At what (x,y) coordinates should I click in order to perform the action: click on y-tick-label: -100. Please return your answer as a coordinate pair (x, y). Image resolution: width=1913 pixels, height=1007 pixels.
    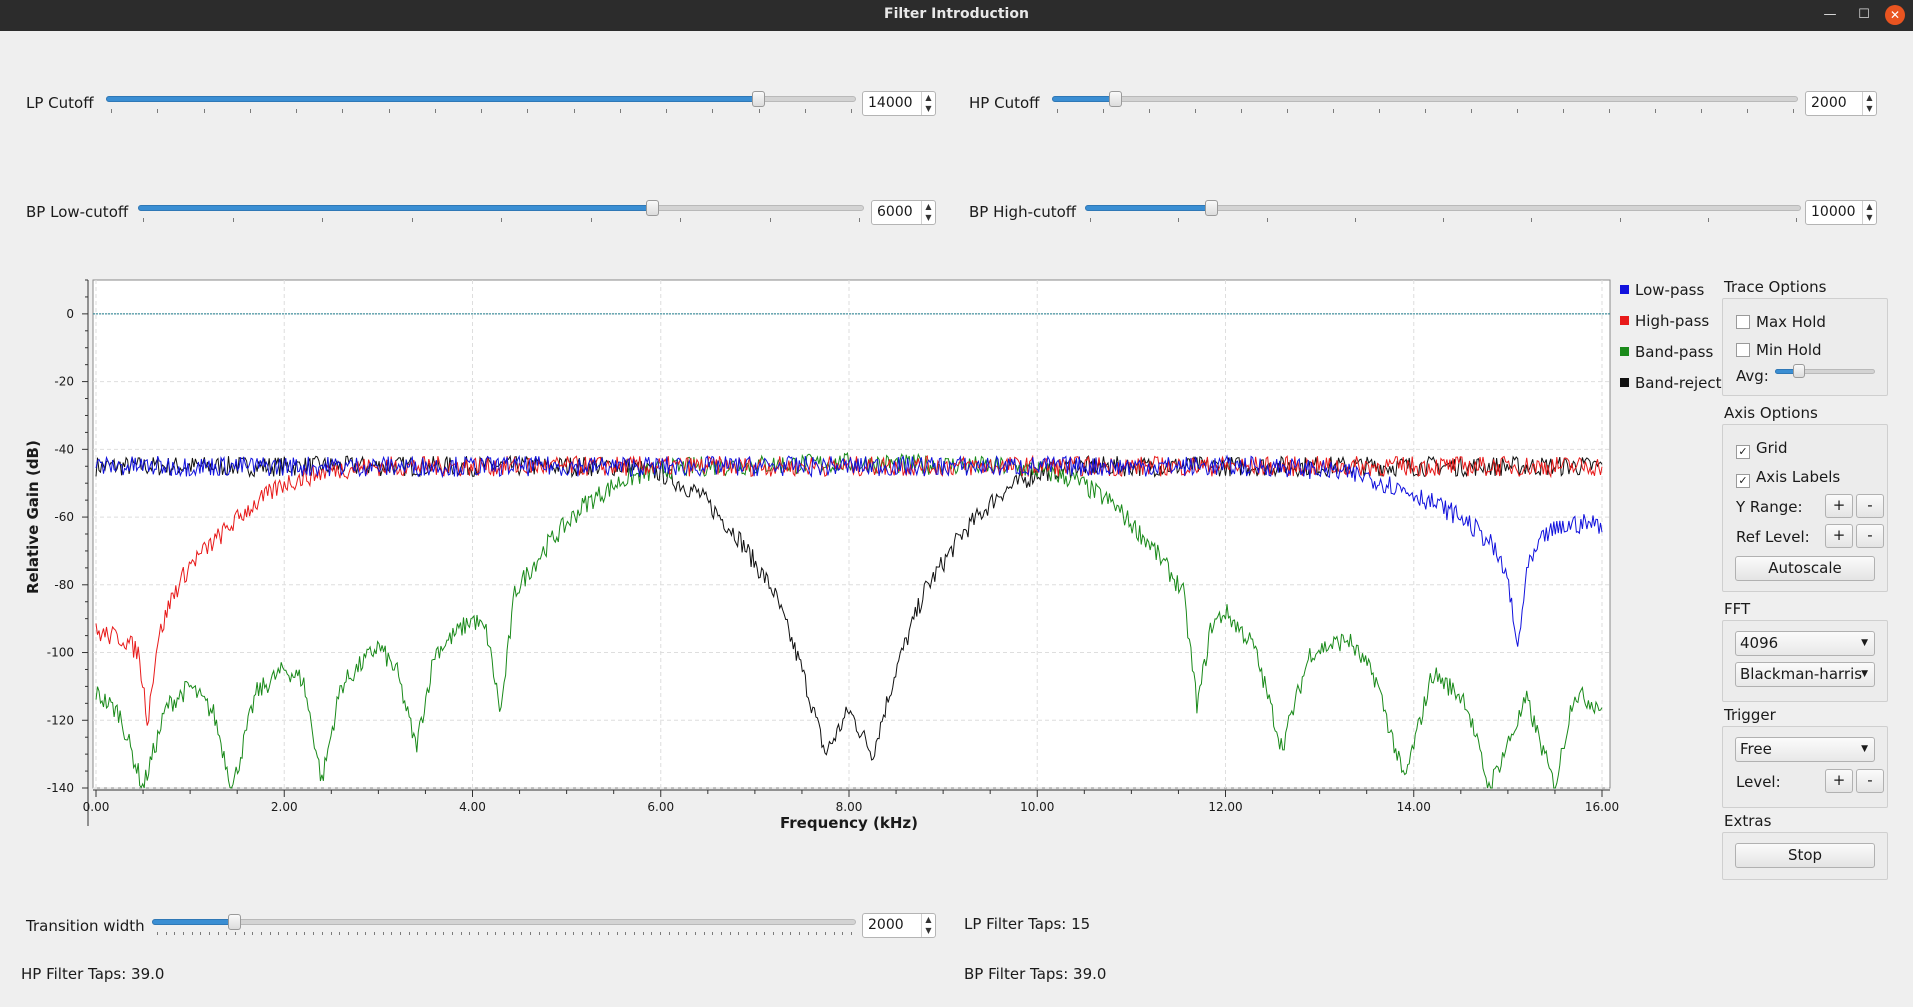
    Looking at the image, I should click on (60, 653).